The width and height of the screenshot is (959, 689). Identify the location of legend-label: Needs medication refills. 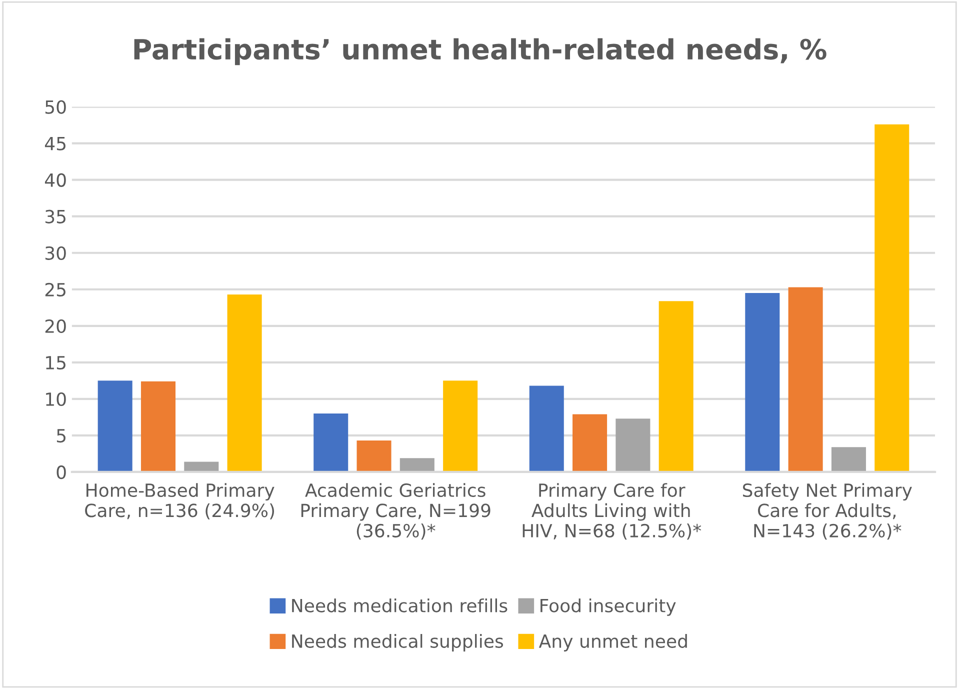
(400, 605).